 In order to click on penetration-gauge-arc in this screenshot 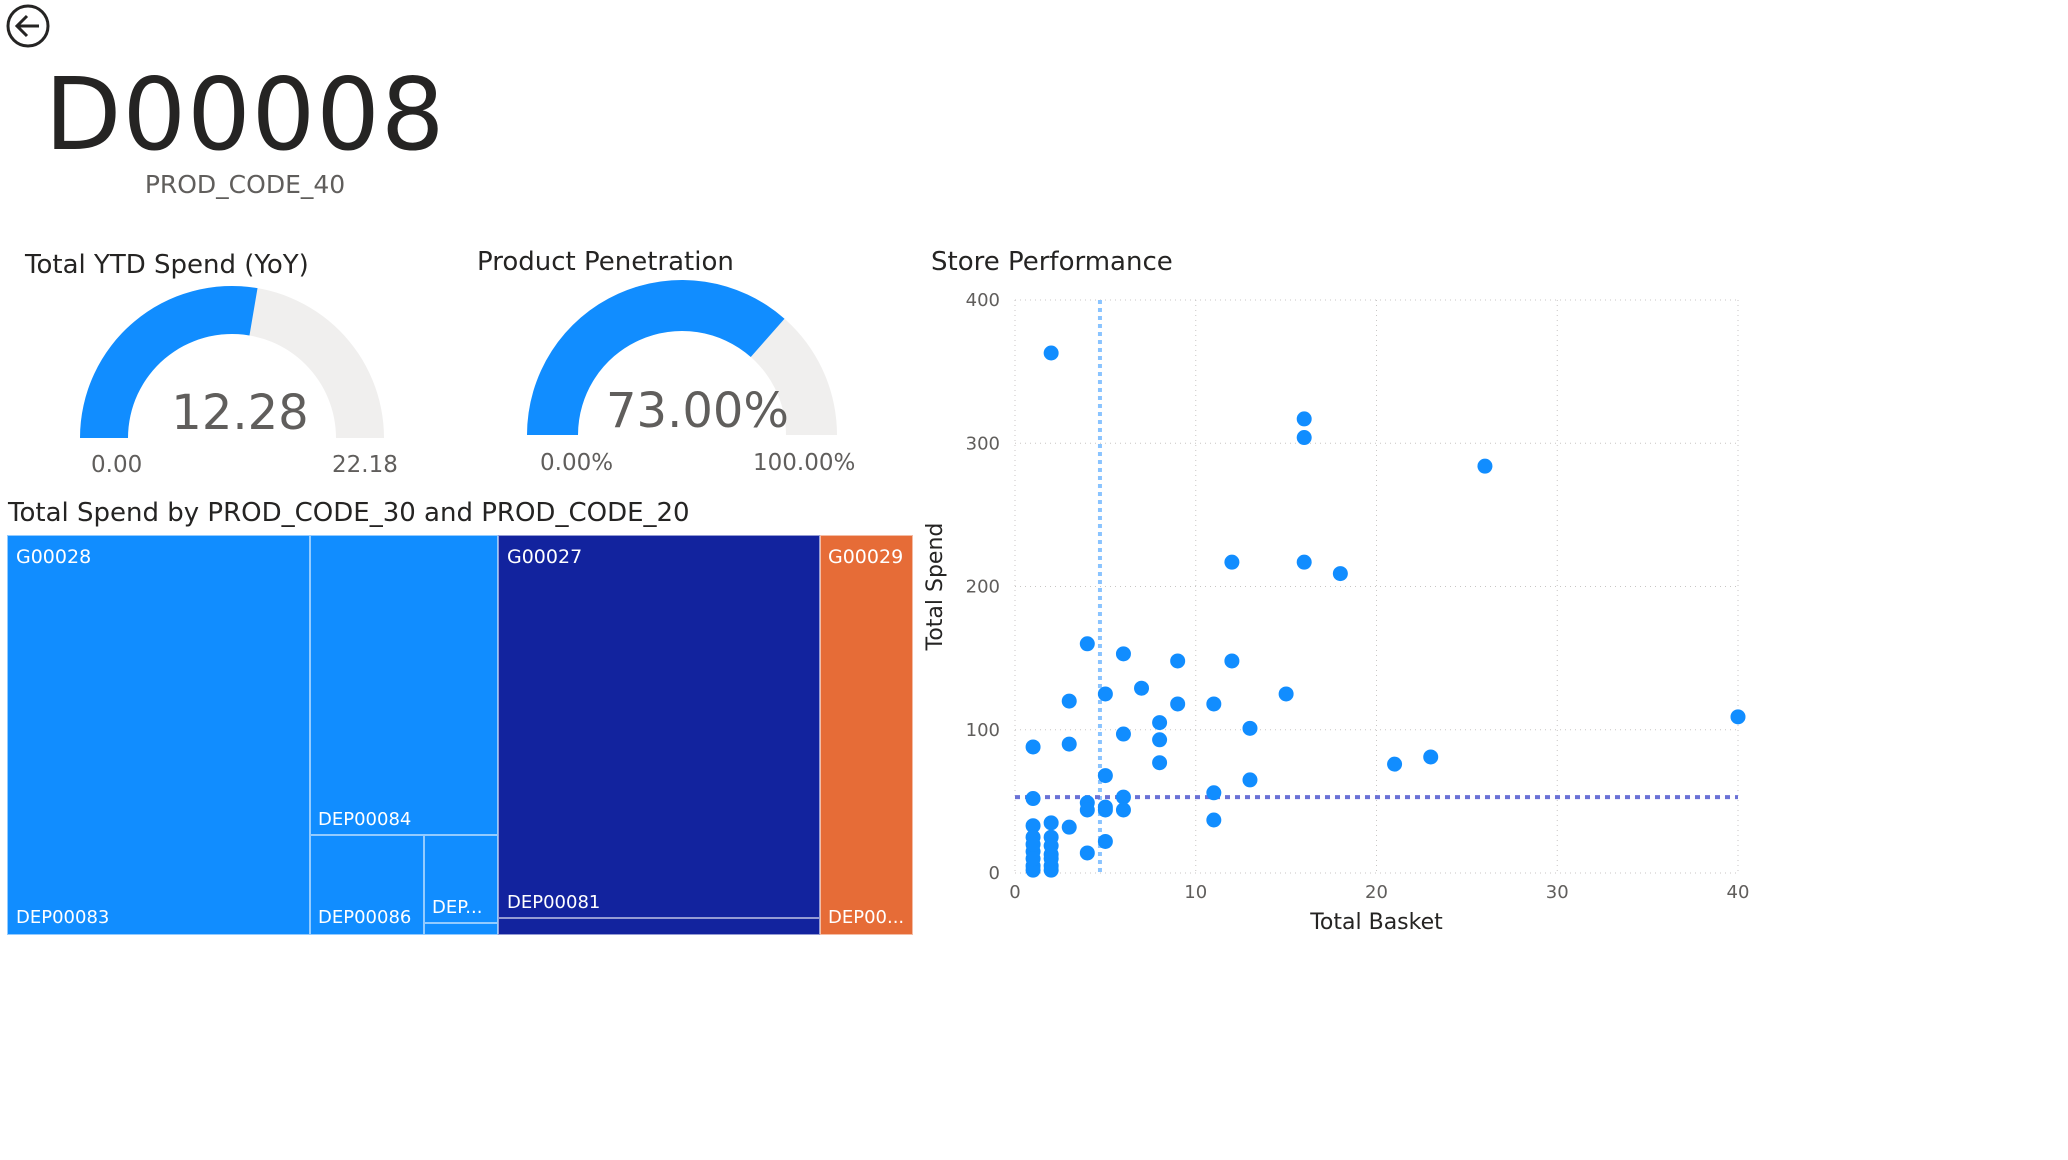, I will do `click(682, 357)`.